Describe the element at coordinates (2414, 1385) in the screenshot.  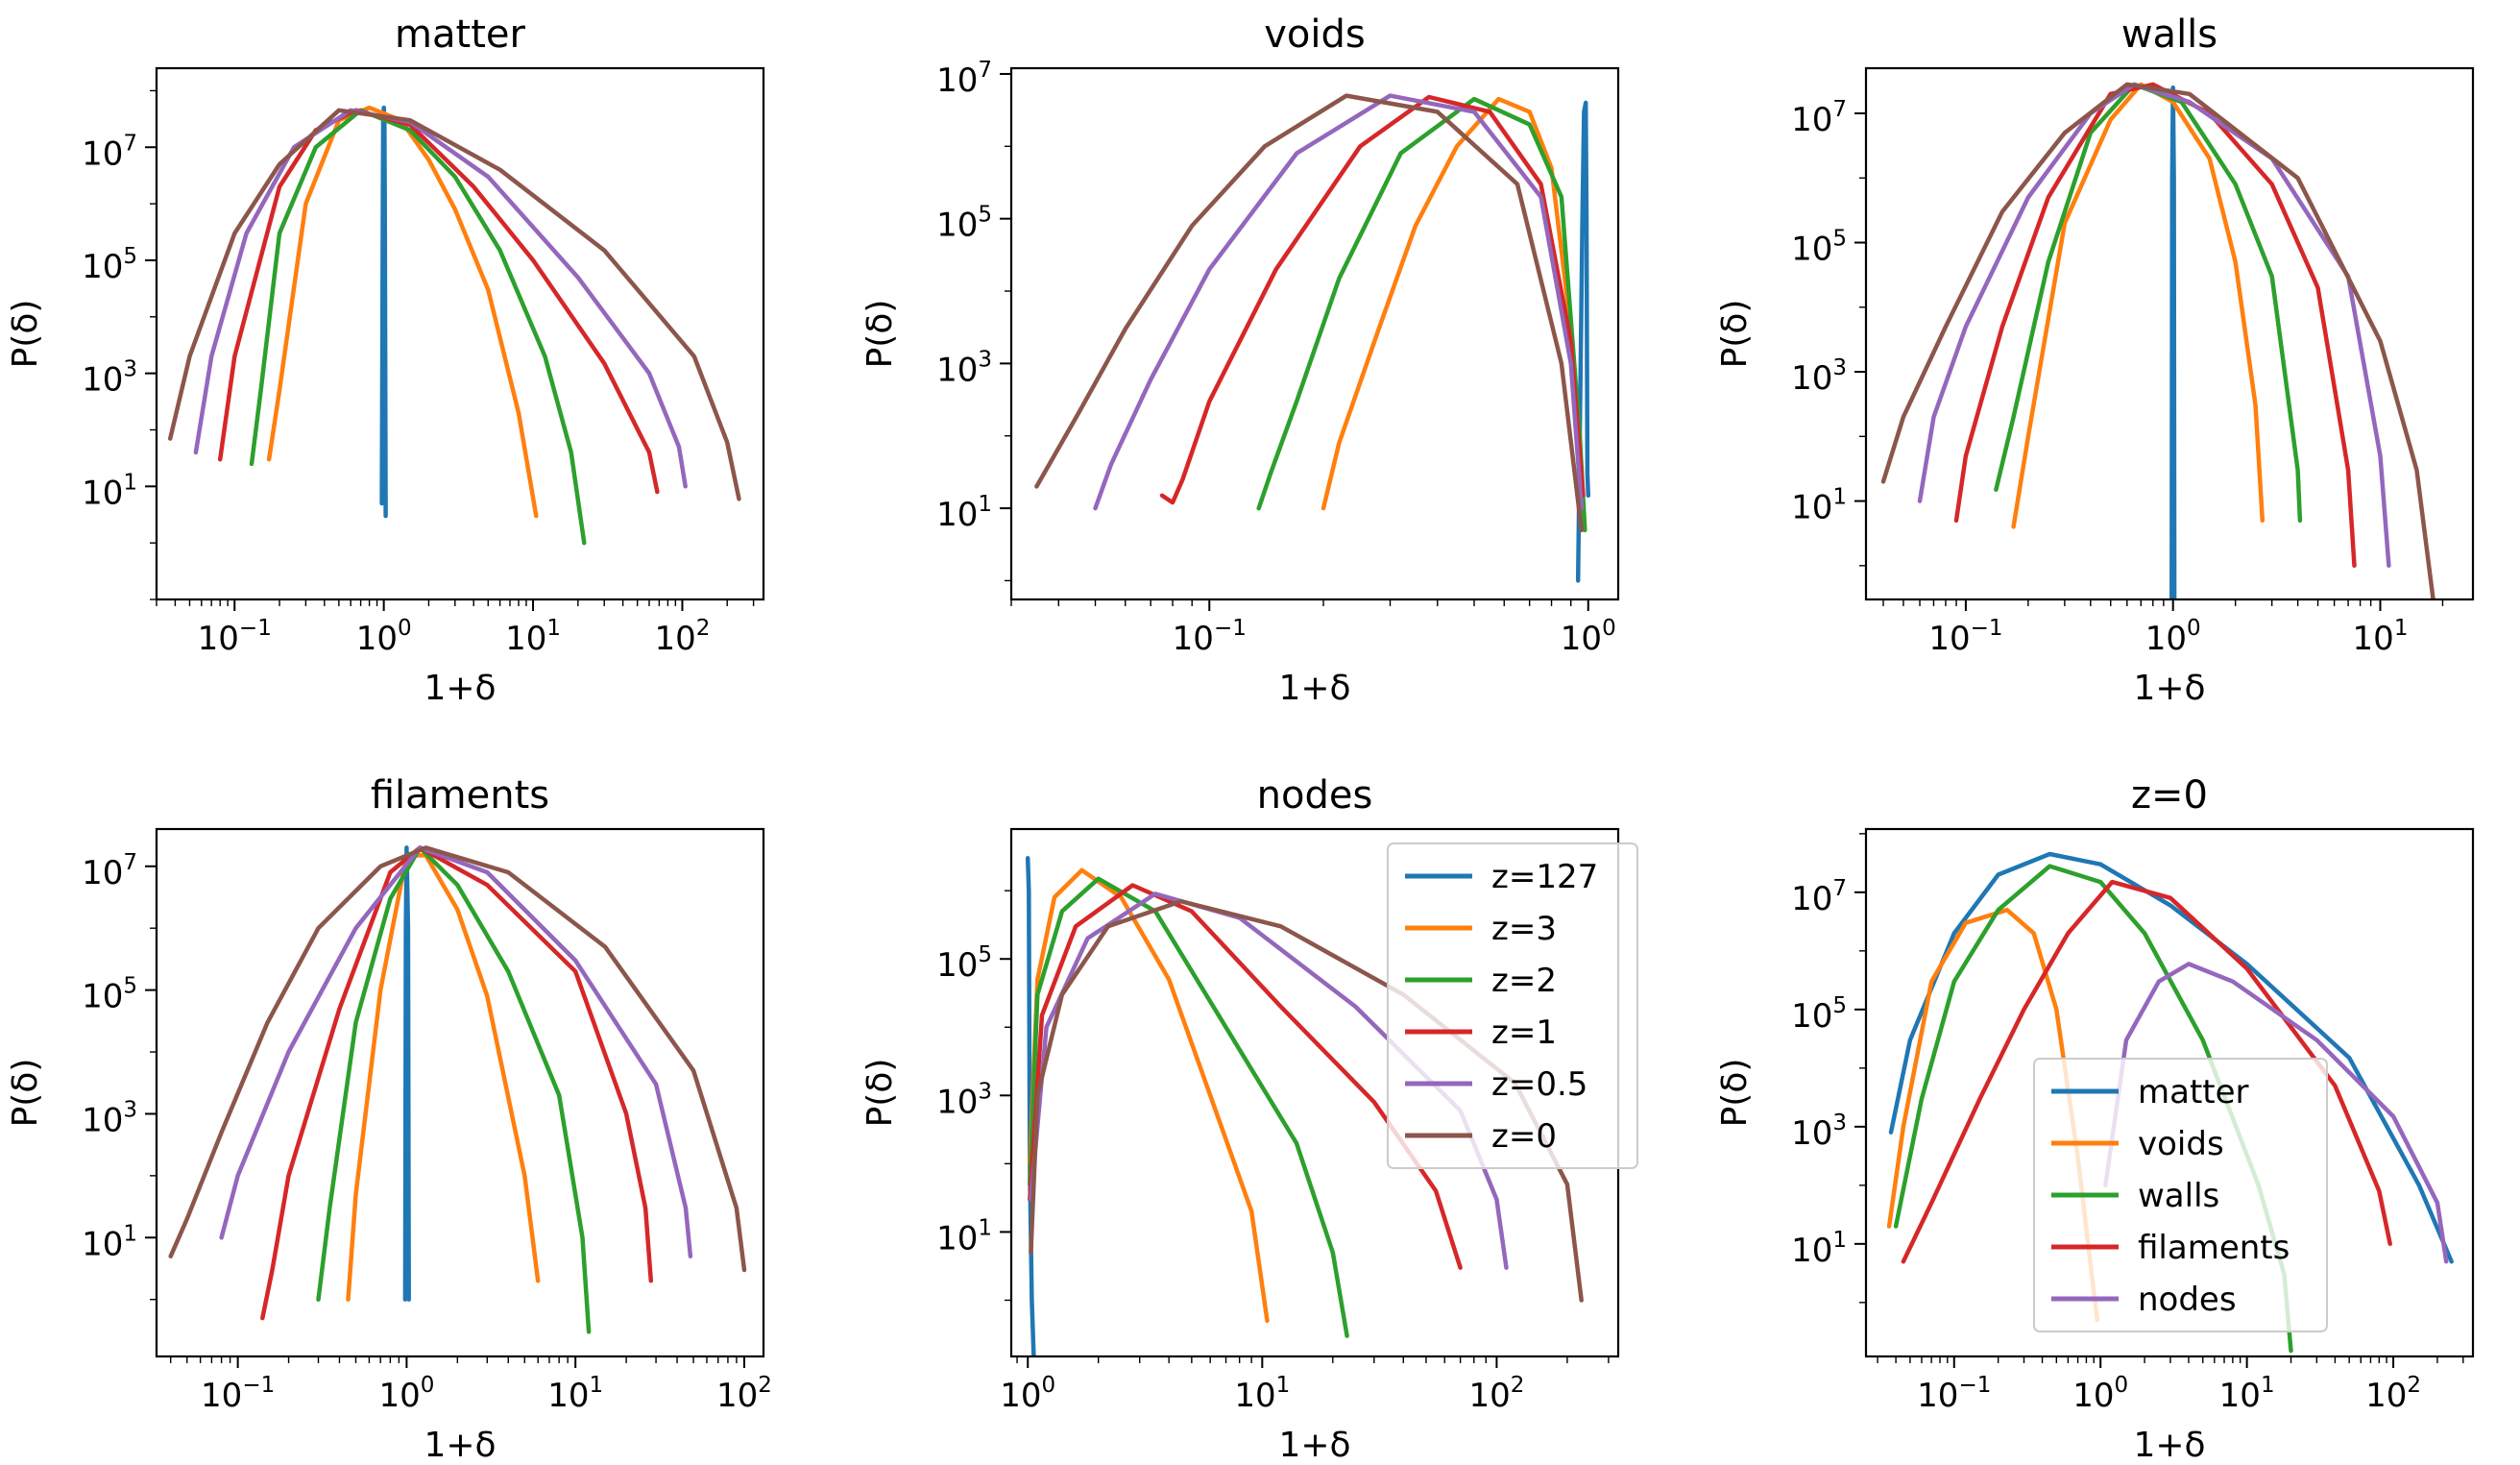
I see `x-tick-label-exponent: 2` at that location.